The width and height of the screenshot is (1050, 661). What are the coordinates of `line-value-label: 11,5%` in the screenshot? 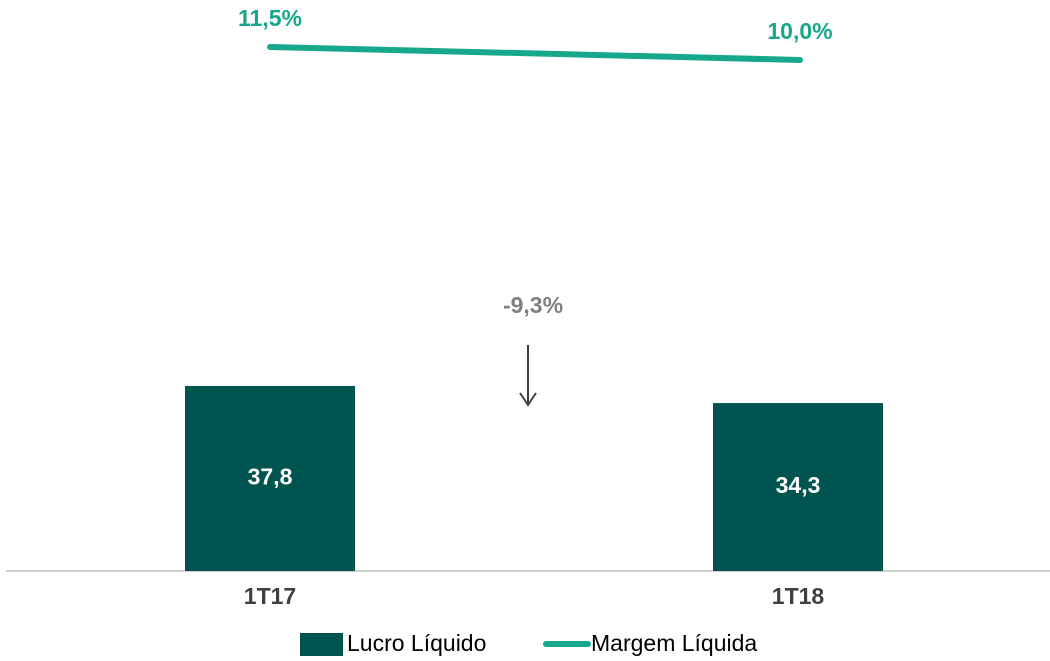 It's located at (270, 18).